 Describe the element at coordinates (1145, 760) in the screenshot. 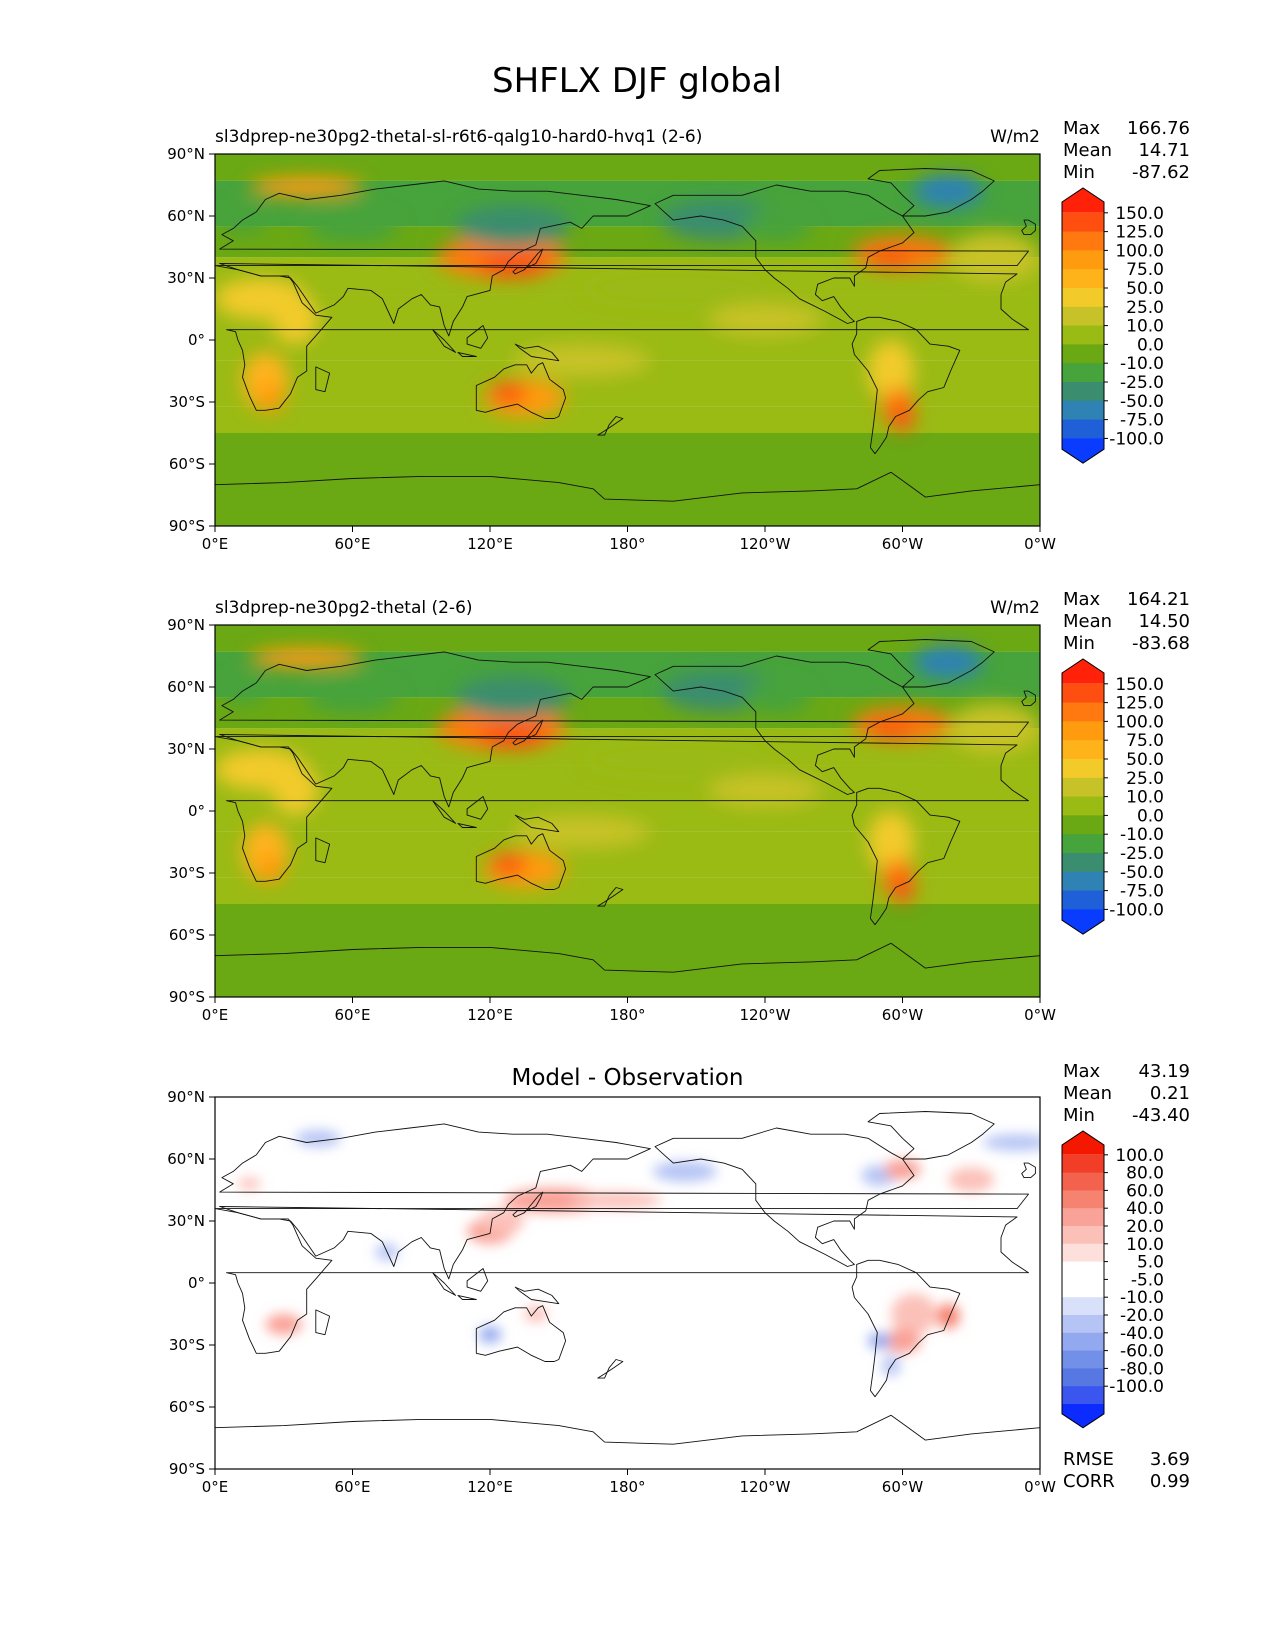

I see `colorbar-level: 50.0` at that location.